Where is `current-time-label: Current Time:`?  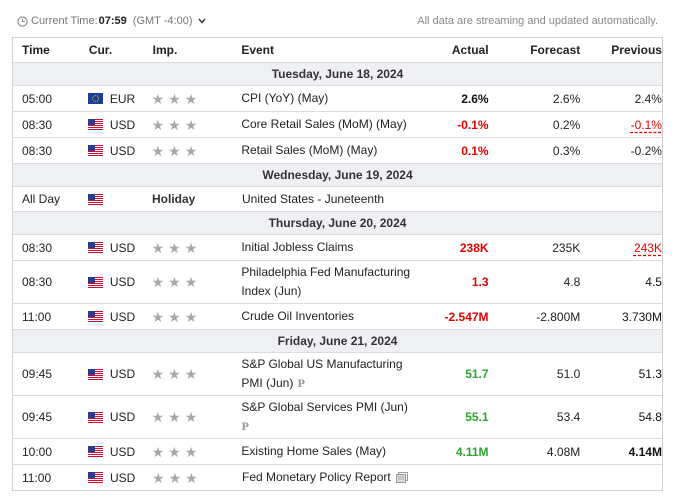
current-time-label: Current Time: is located at coordinates (64, 21).